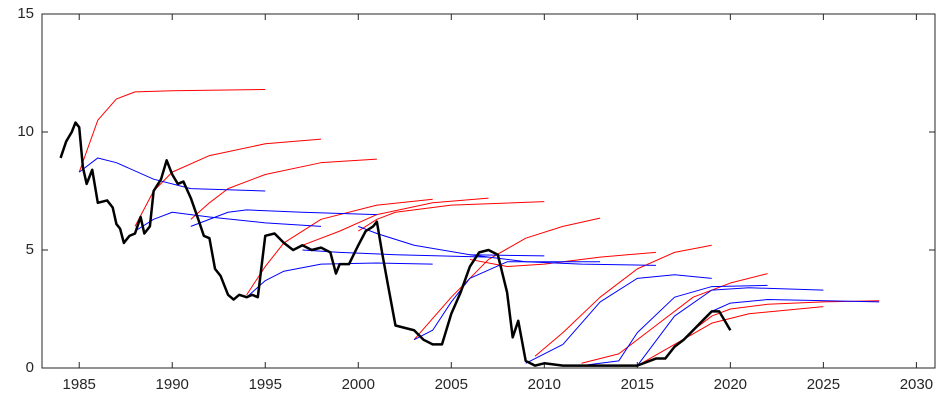 The width and height of the screenshot is (951, 403). Describe the element at coordinates (265, 384) in the screenshot. I see `x-tick-label: 1995` at that location.